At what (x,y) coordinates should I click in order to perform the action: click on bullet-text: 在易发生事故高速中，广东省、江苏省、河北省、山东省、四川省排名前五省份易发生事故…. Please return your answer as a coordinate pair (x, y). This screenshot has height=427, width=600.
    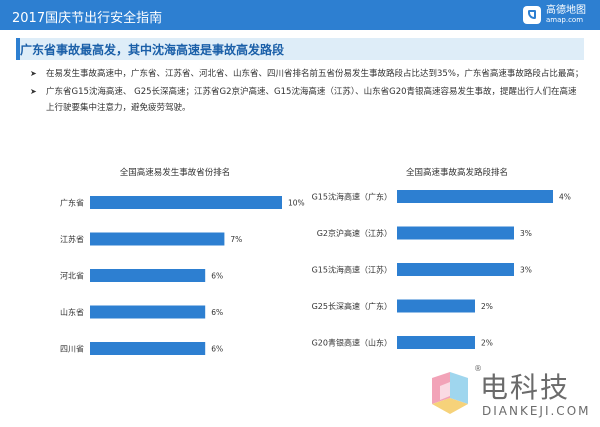
    Looking at the image, I should click on (315, 74).